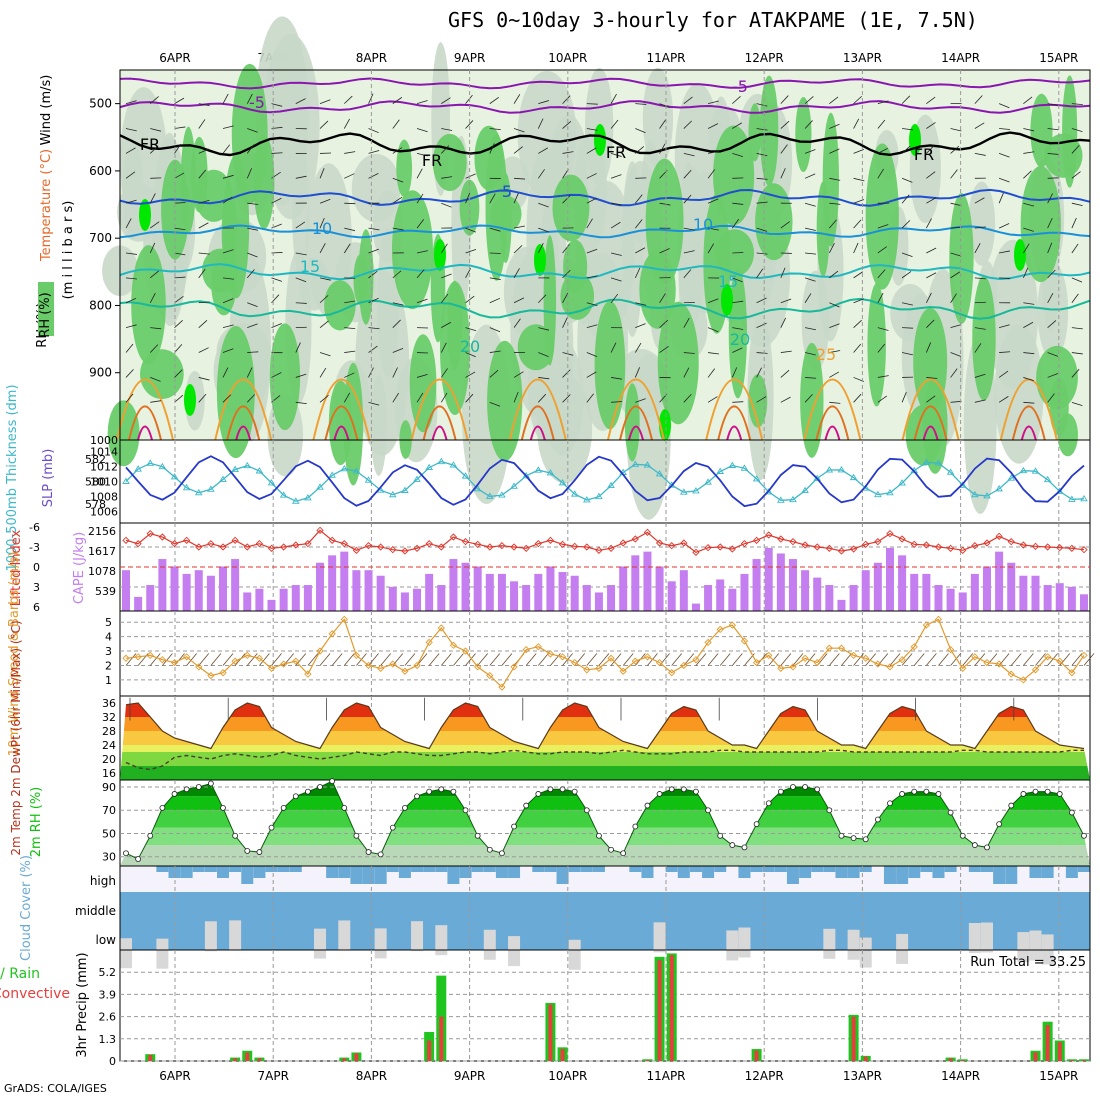 This screenshot has height=1100, width=1100. What do you see at coordinates (16, 737) in the screenshot?
I see `temp2m-axis-label: 2m Temp 2m DewPt (6hr Min/Max) (°C)` at bounding box center [16, 737].